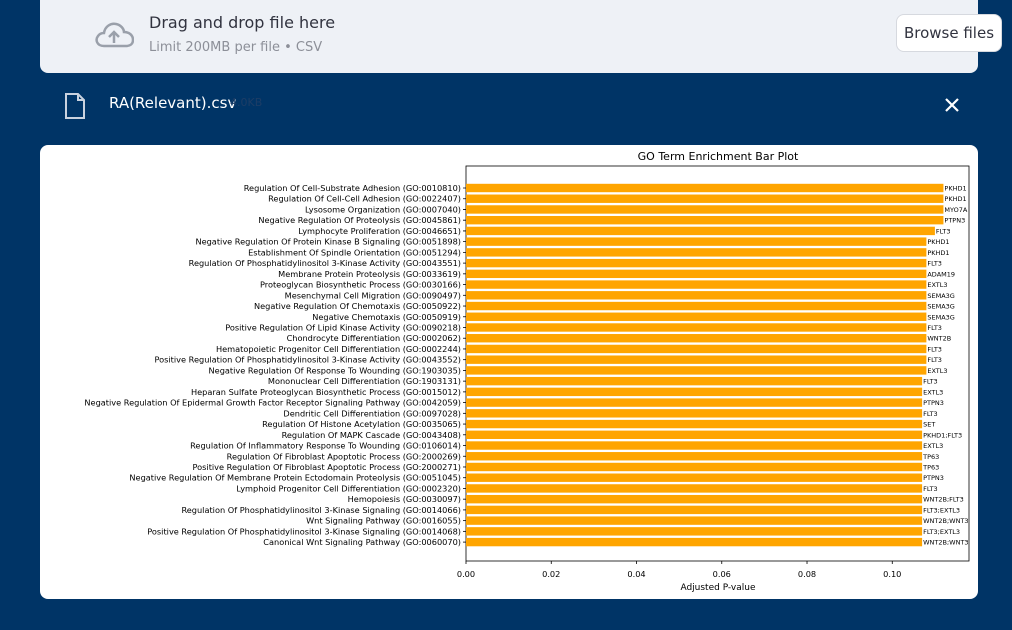  Describe the element at coordinates (236, 47) in the screenshot. I see `dropzone-limit-text: Limit 200MB per file • CSV` at that location.